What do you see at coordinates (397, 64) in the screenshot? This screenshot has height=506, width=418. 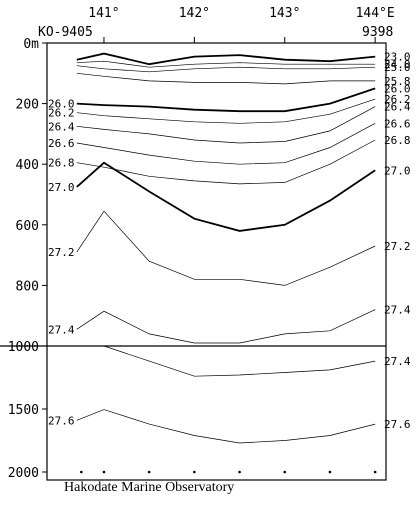 I see `contour-label-right: 24.0` at bounding box center [397, 64].